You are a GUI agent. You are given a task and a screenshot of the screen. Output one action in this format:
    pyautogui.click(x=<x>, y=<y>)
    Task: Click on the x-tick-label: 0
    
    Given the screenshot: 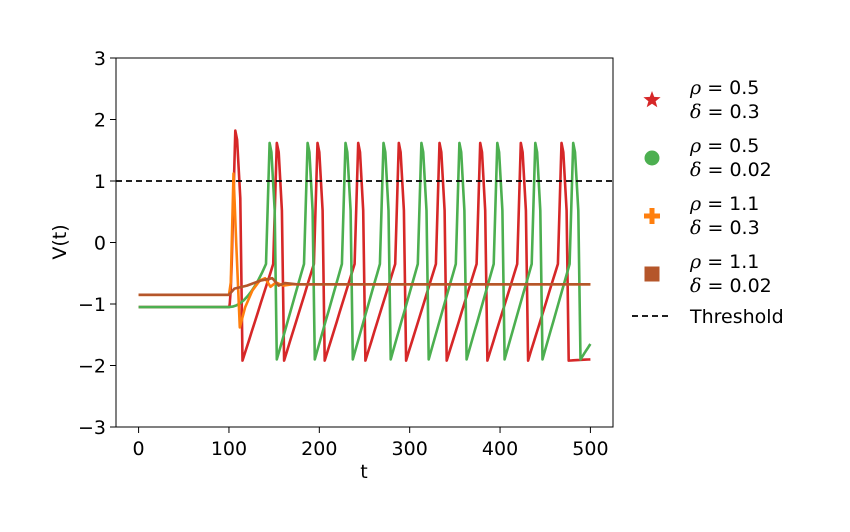 What is the action you would take?
    pyautogui.click(x=139, y=449)
    